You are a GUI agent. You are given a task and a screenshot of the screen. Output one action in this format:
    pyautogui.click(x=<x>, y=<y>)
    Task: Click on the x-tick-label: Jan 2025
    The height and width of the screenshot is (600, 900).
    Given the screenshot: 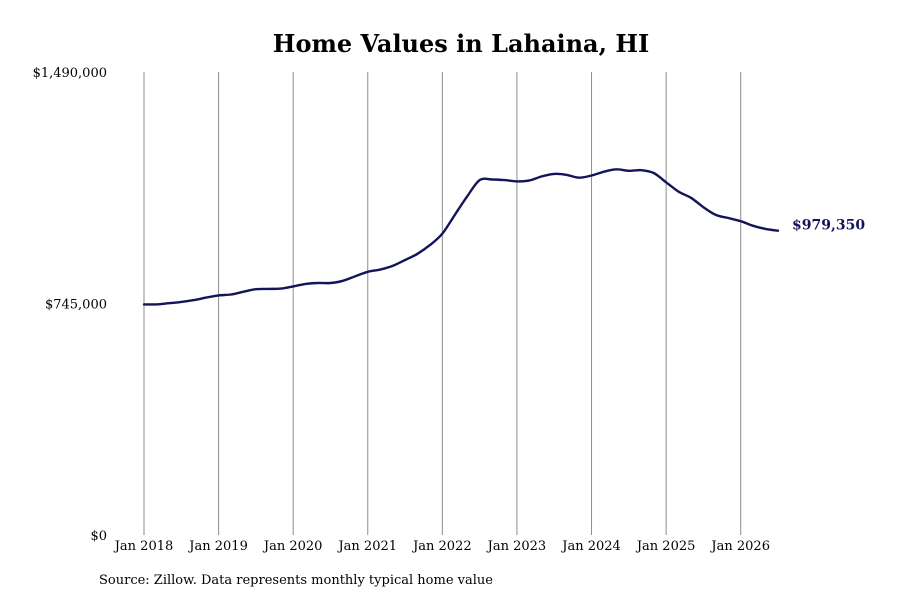 What is the action you would take?
    pyautogui.click(x=665, y=546)
    